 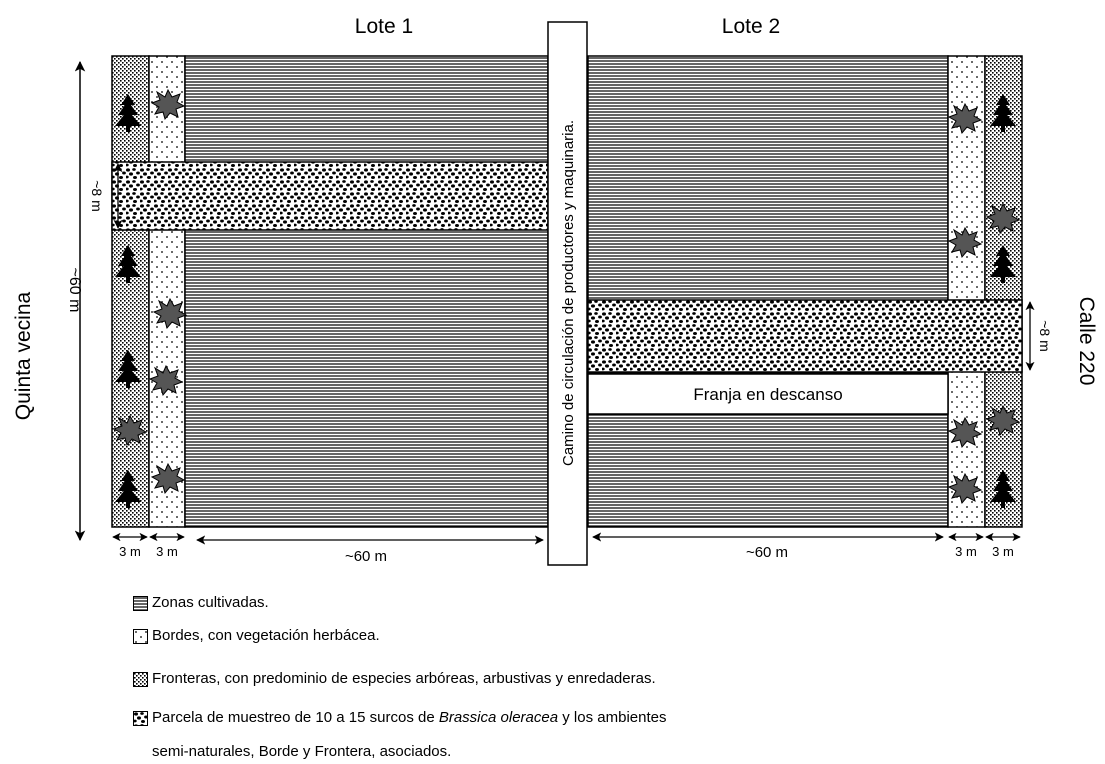 What do you see at coordinates (140, 679) in the screenshot?
I see `frontiers-swatch-icon` at bounding box center [140, 679].